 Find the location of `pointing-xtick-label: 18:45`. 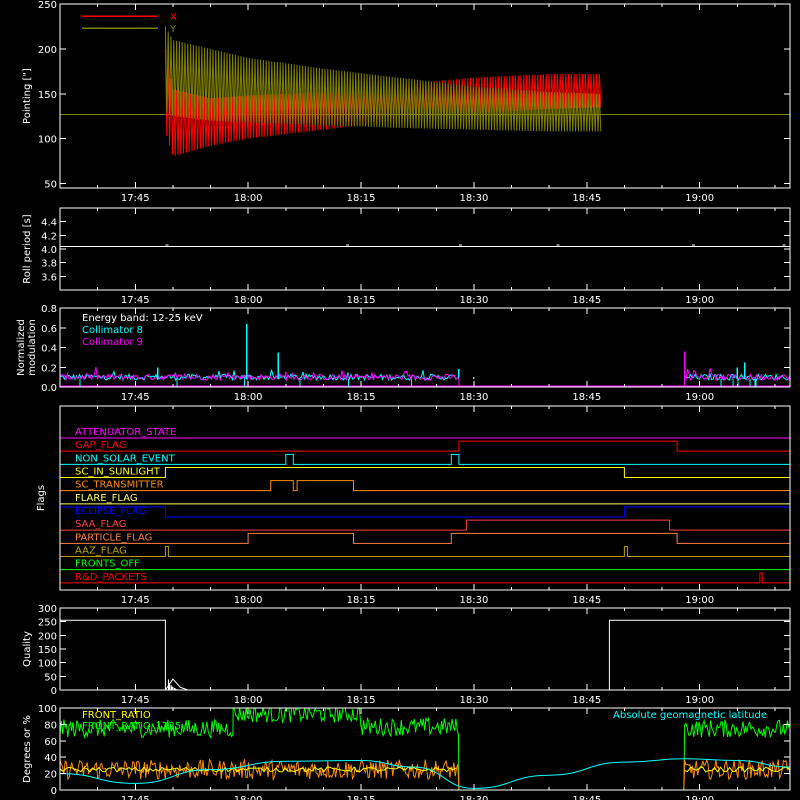

pointing-xtick-label: 18:45 is located at coordinates (586, 198).